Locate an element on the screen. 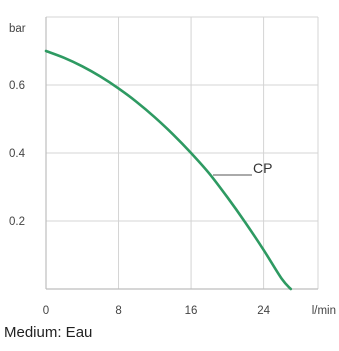  y-axis-unit-label: bar is located at coordinates (17, 29).